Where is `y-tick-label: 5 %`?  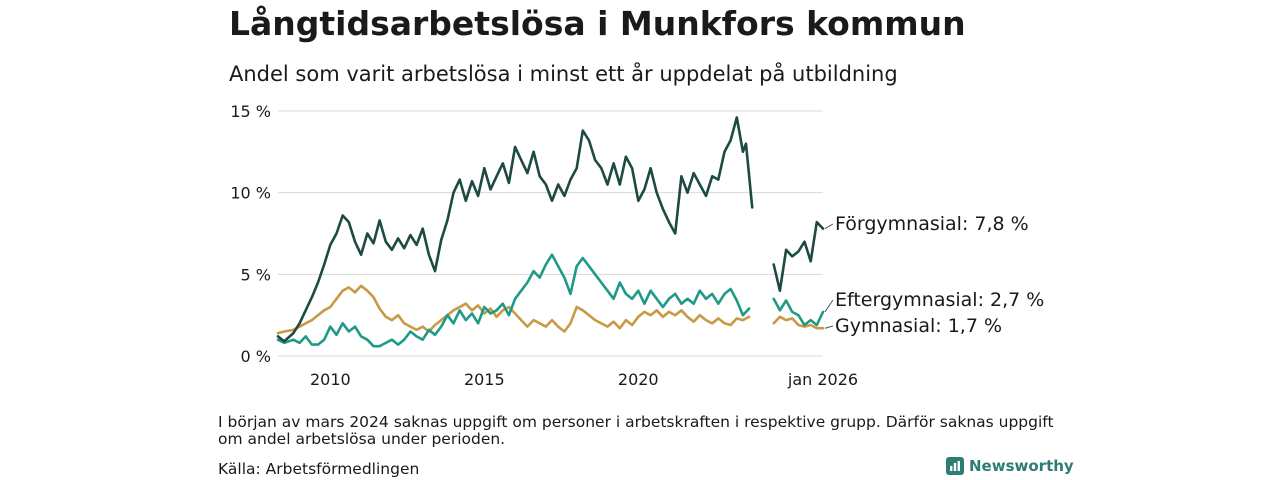 y-tick-label: 5 % is located at coordinates (256, 274).